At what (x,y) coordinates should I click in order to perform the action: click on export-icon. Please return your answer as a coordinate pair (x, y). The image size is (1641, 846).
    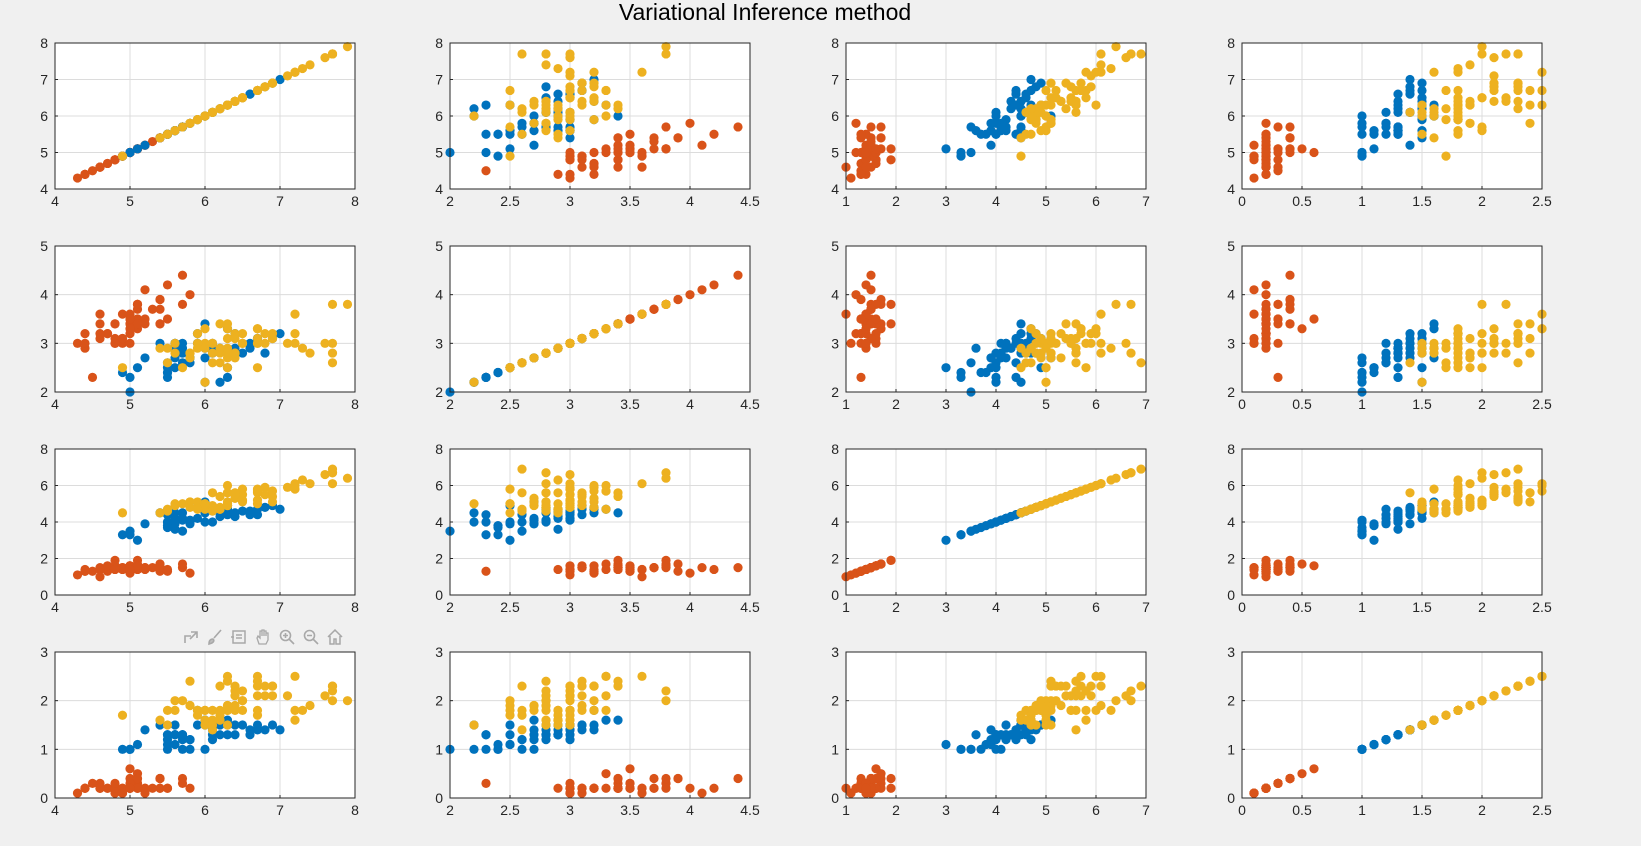
    Looking at the image, I should click on (190, 637).